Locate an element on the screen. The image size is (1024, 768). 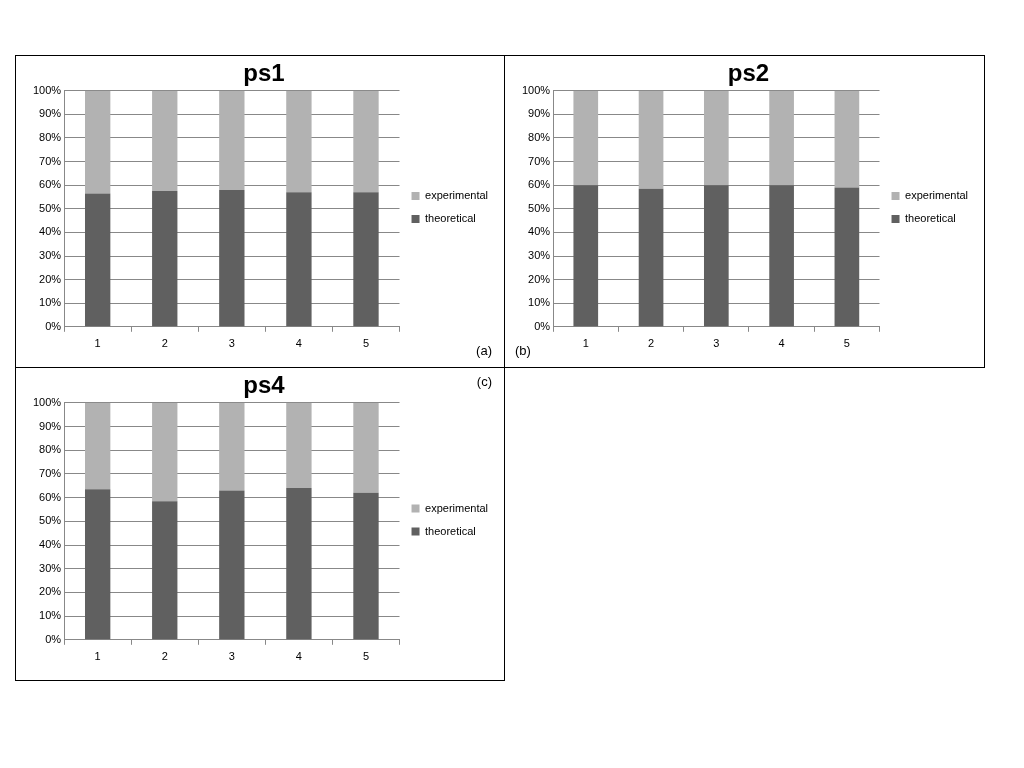
chart-title: ps4 is located at coordinates (264, 385).